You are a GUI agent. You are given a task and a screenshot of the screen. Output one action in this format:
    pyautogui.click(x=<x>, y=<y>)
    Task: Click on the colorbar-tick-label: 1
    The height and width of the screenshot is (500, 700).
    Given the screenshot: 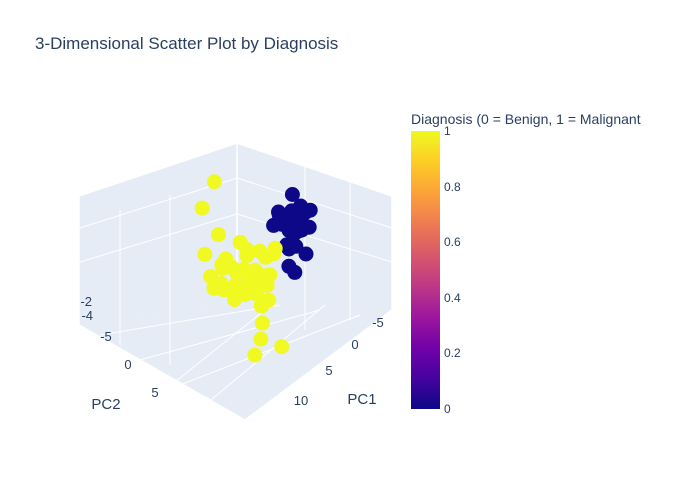 What is the action you would take?
    pyautogui.click(x=447, y=131)
    